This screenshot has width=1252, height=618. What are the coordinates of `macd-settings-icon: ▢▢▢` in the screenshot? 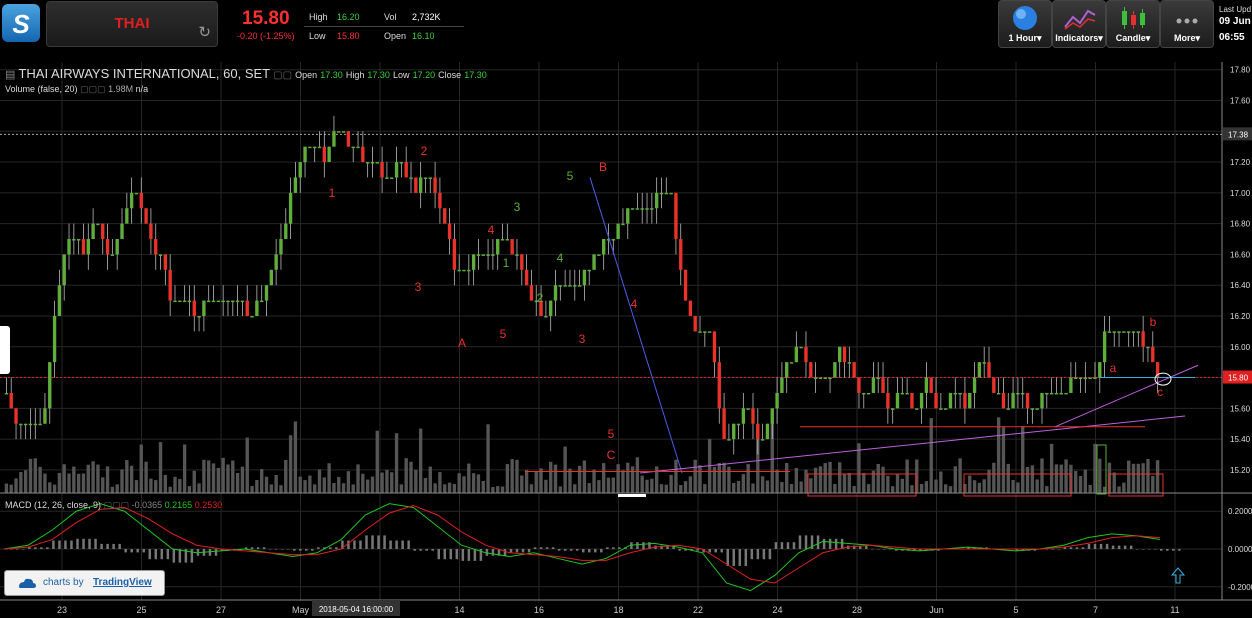 It's located at (116, 505).